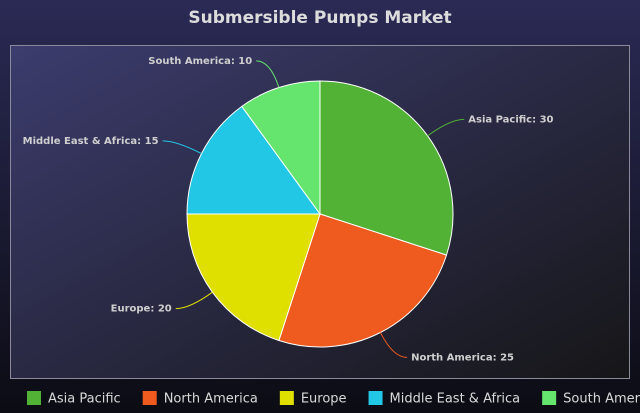 This screenshot has width=640, height=413. Describe the element at coordinates (462, 357) in the screenshot. I see `data-label: North America: 25` at that location.